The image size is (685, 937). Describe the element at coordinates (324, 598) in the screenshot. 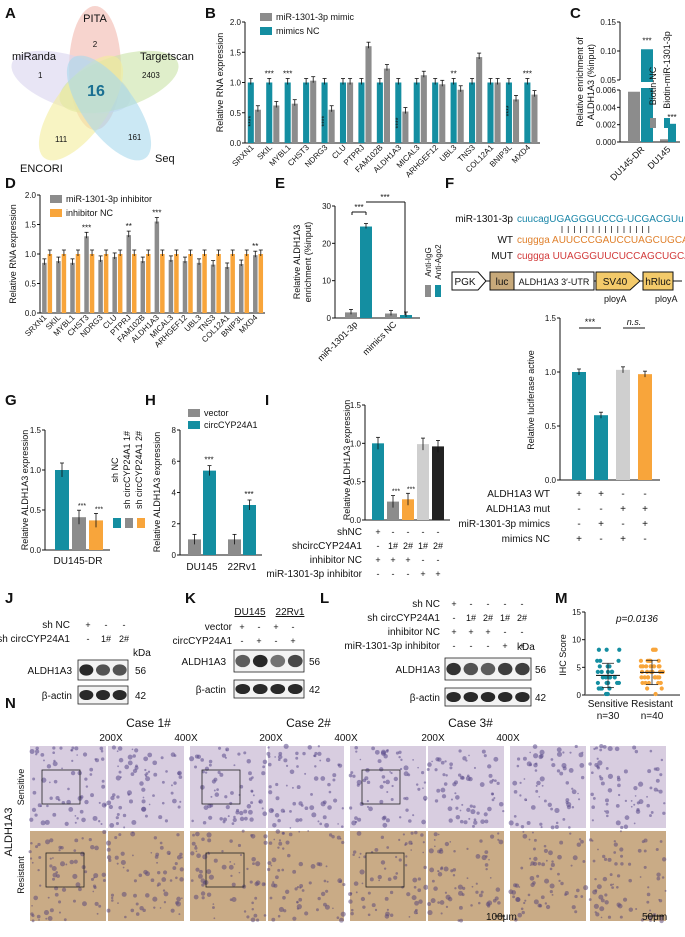

I see `panel-letter-L: L` at that location.